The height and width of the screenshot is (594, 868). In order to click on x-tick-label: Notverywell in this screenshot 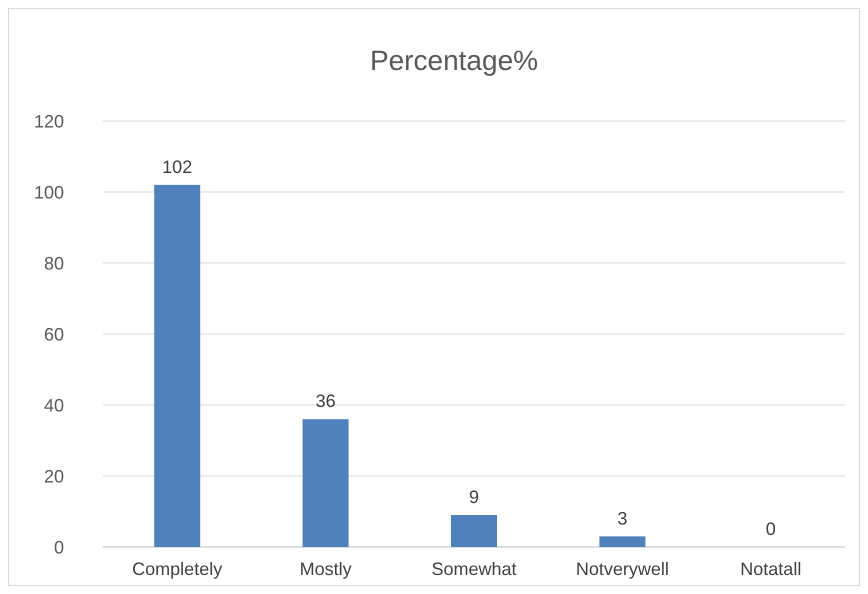, I will do `click(622, 569)`.